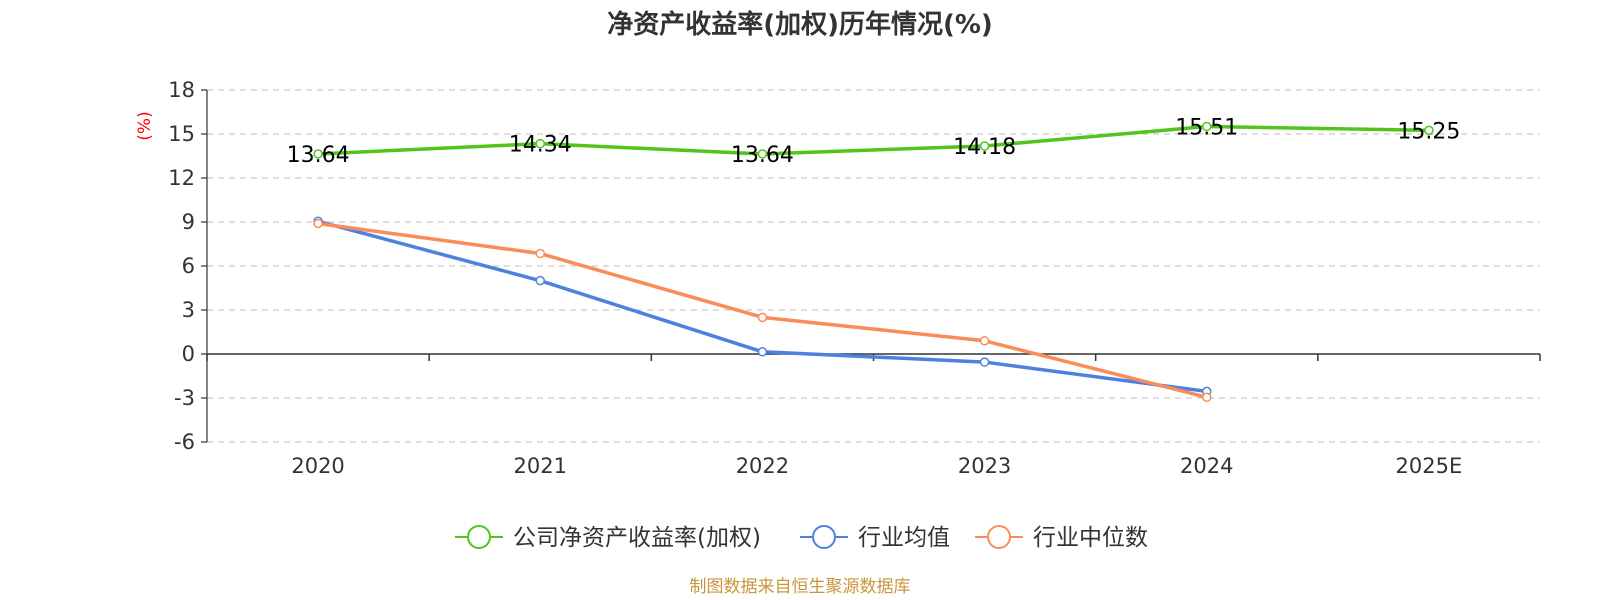 This screenshot has height=600, width=1600. What do you see at coordinates (317, 466) in the screenshot?
I see `x-tick-label: 2020` at bounding box center [317, 466].